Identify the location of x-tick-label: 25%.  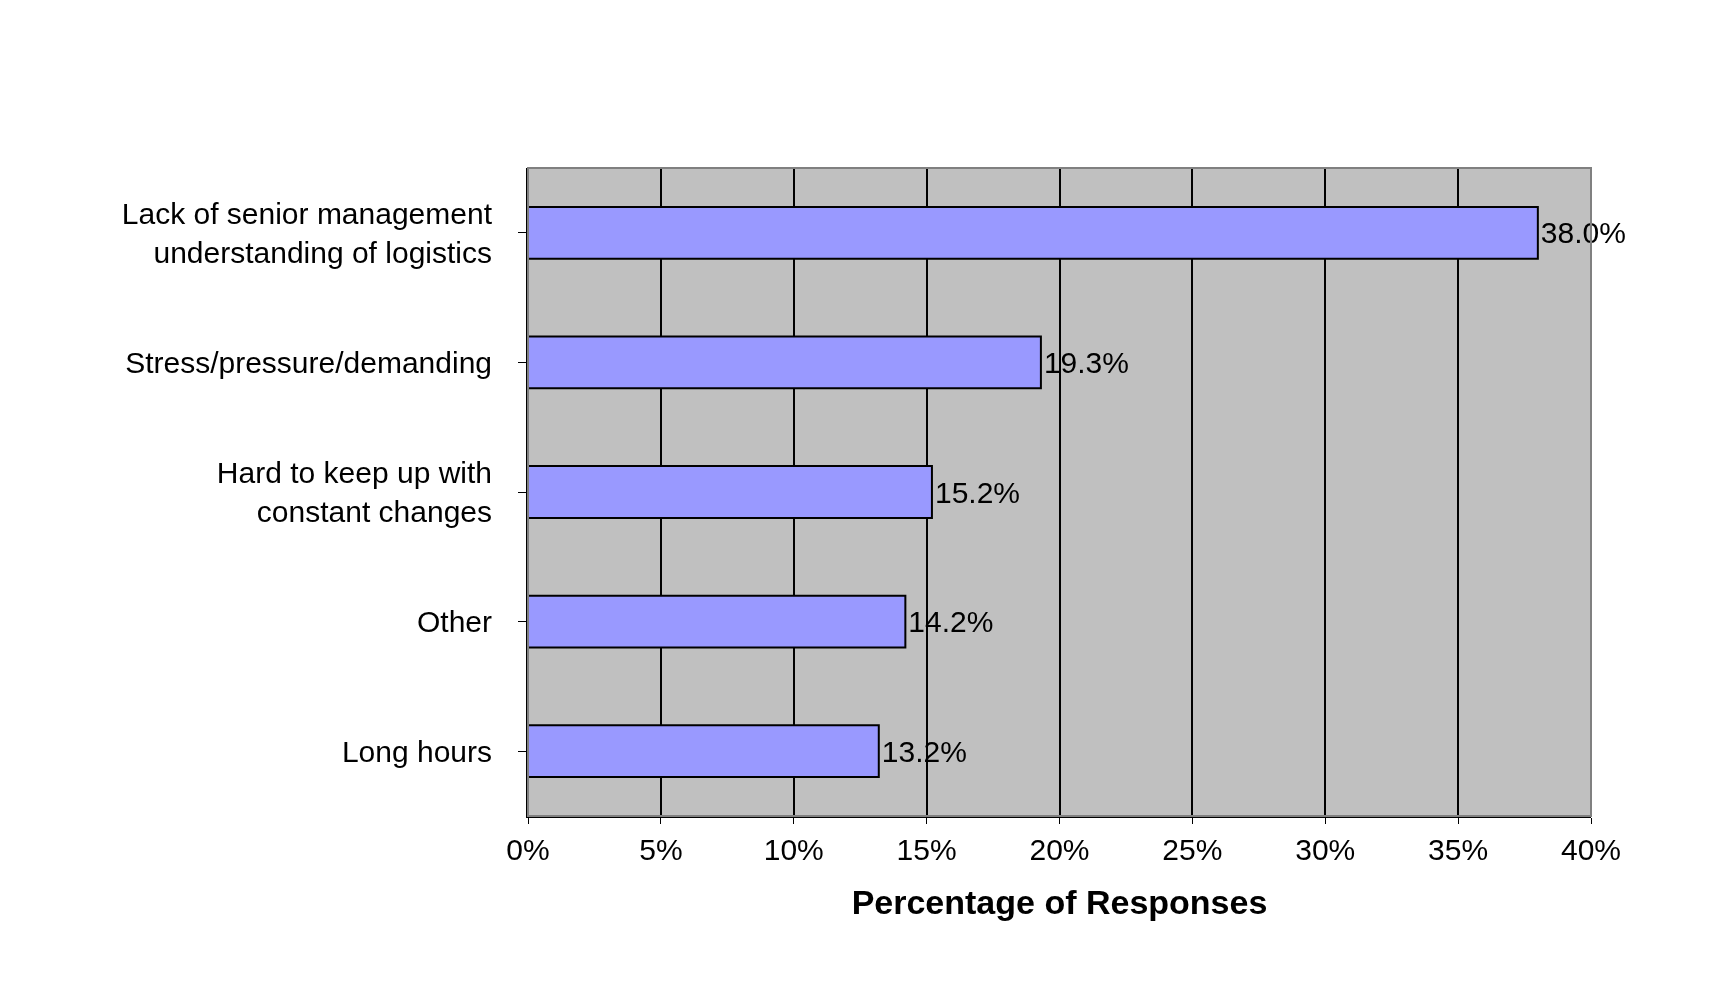
(1192, 849).